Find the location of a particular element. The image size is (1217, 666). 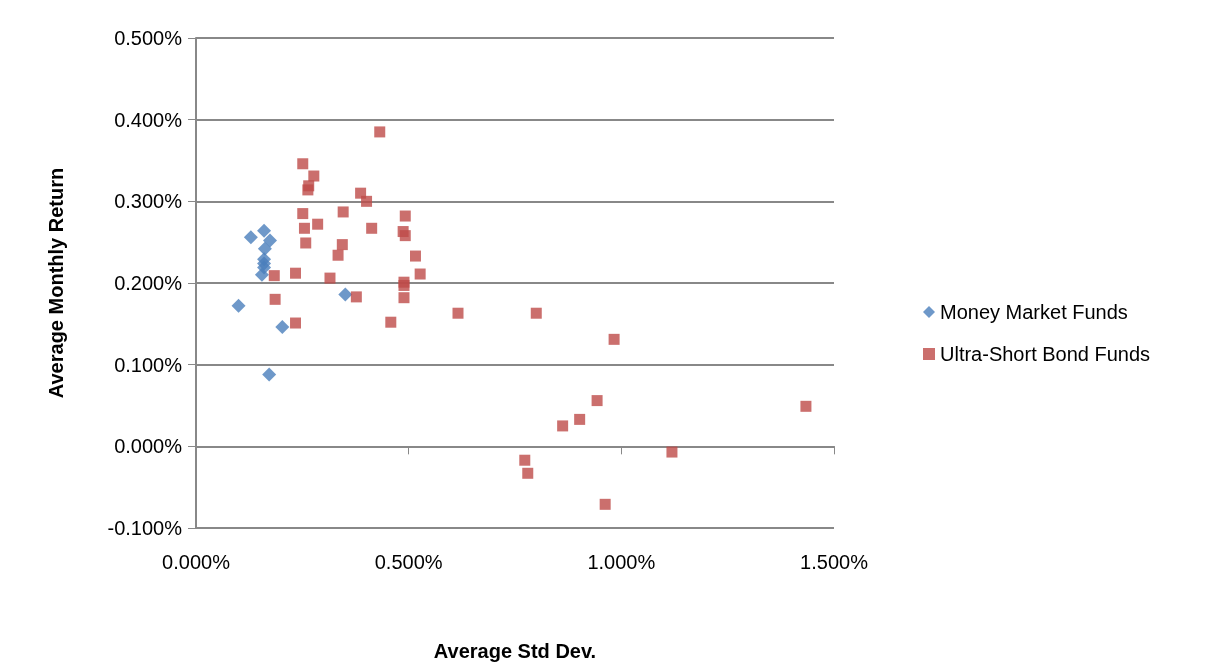

x-tick-label: 0.000% is located at coordinates (196, 562).